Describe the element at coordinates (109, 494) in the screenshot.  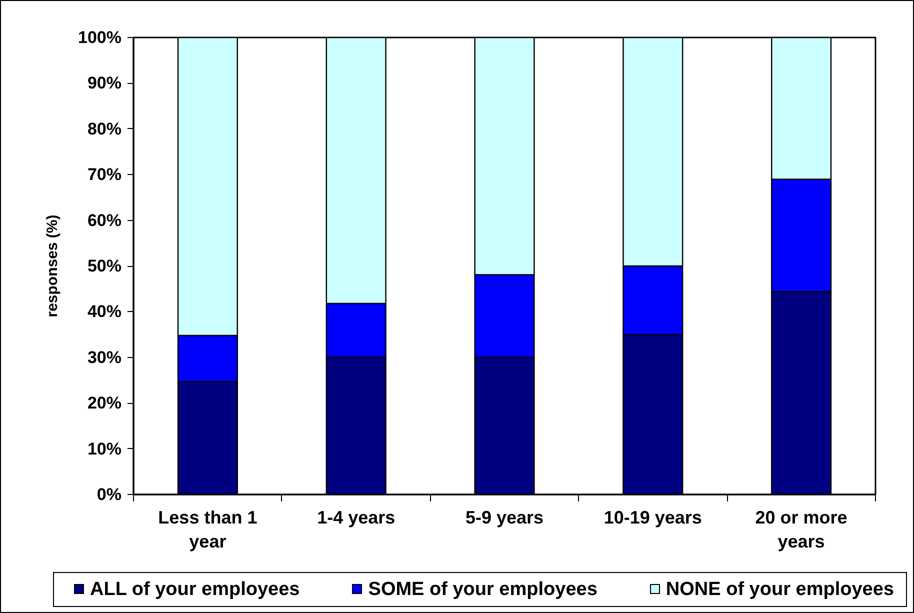
I see `y-tick-label: 0%` at that location.